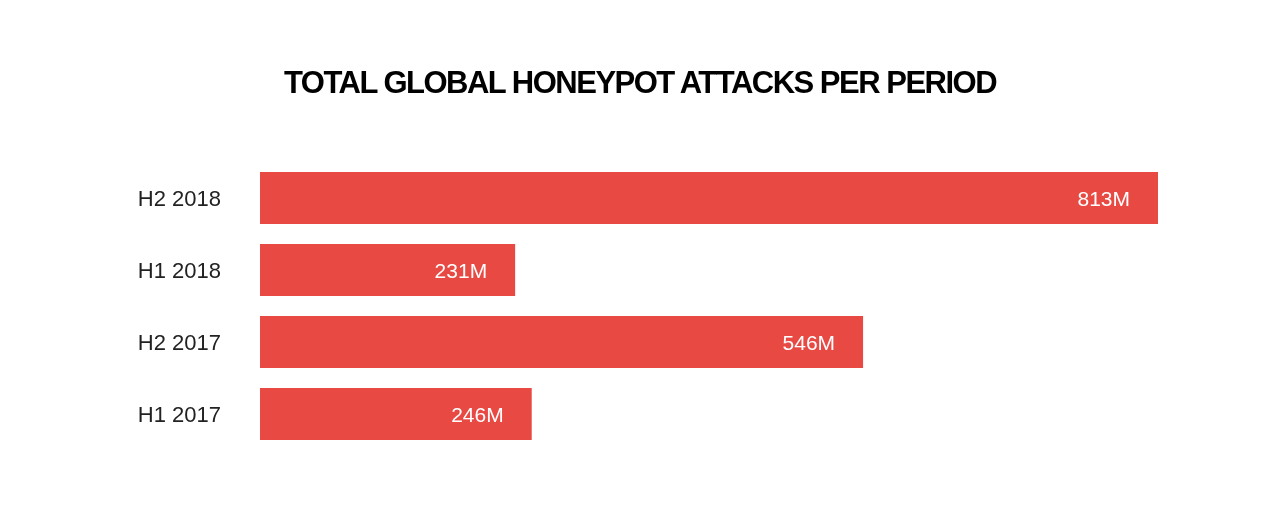 The height and width of the screenshot is (507, 1280). I want to click on y-tick-label: H2 2018, so click(179, 198).